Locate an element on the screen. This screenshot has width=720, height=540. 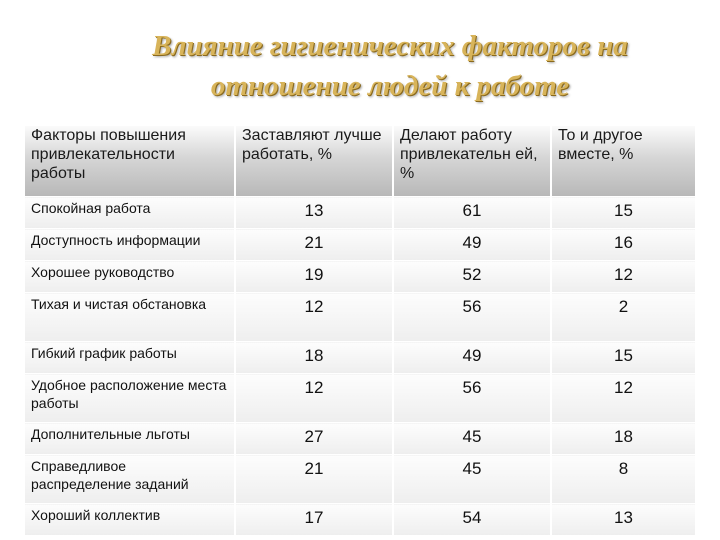
title-line-2: отношение людей к работе is located at coordinates (390, 86).